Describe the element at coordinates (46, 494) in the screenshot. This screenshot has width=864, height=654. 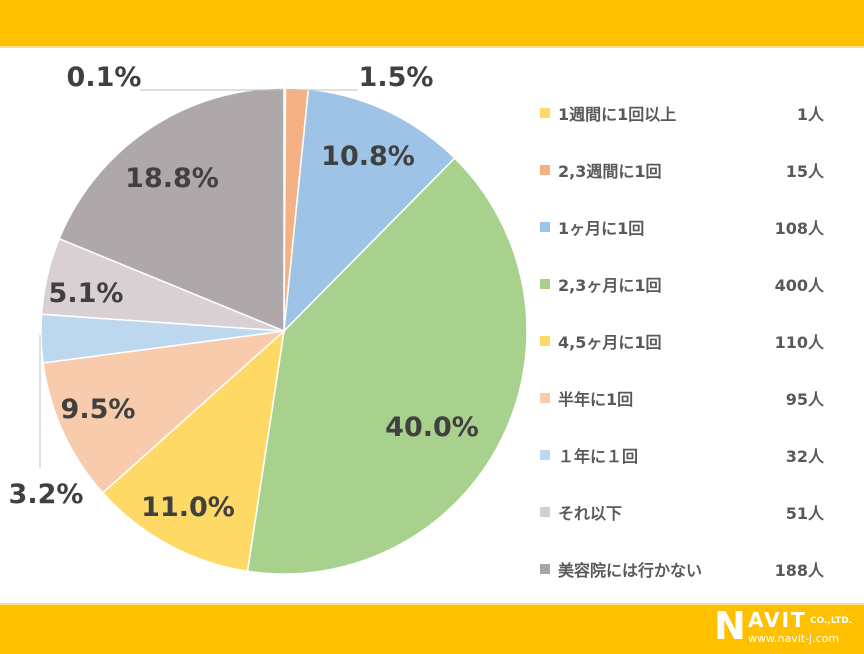
I see `percent-label: 3.2%` at that location.